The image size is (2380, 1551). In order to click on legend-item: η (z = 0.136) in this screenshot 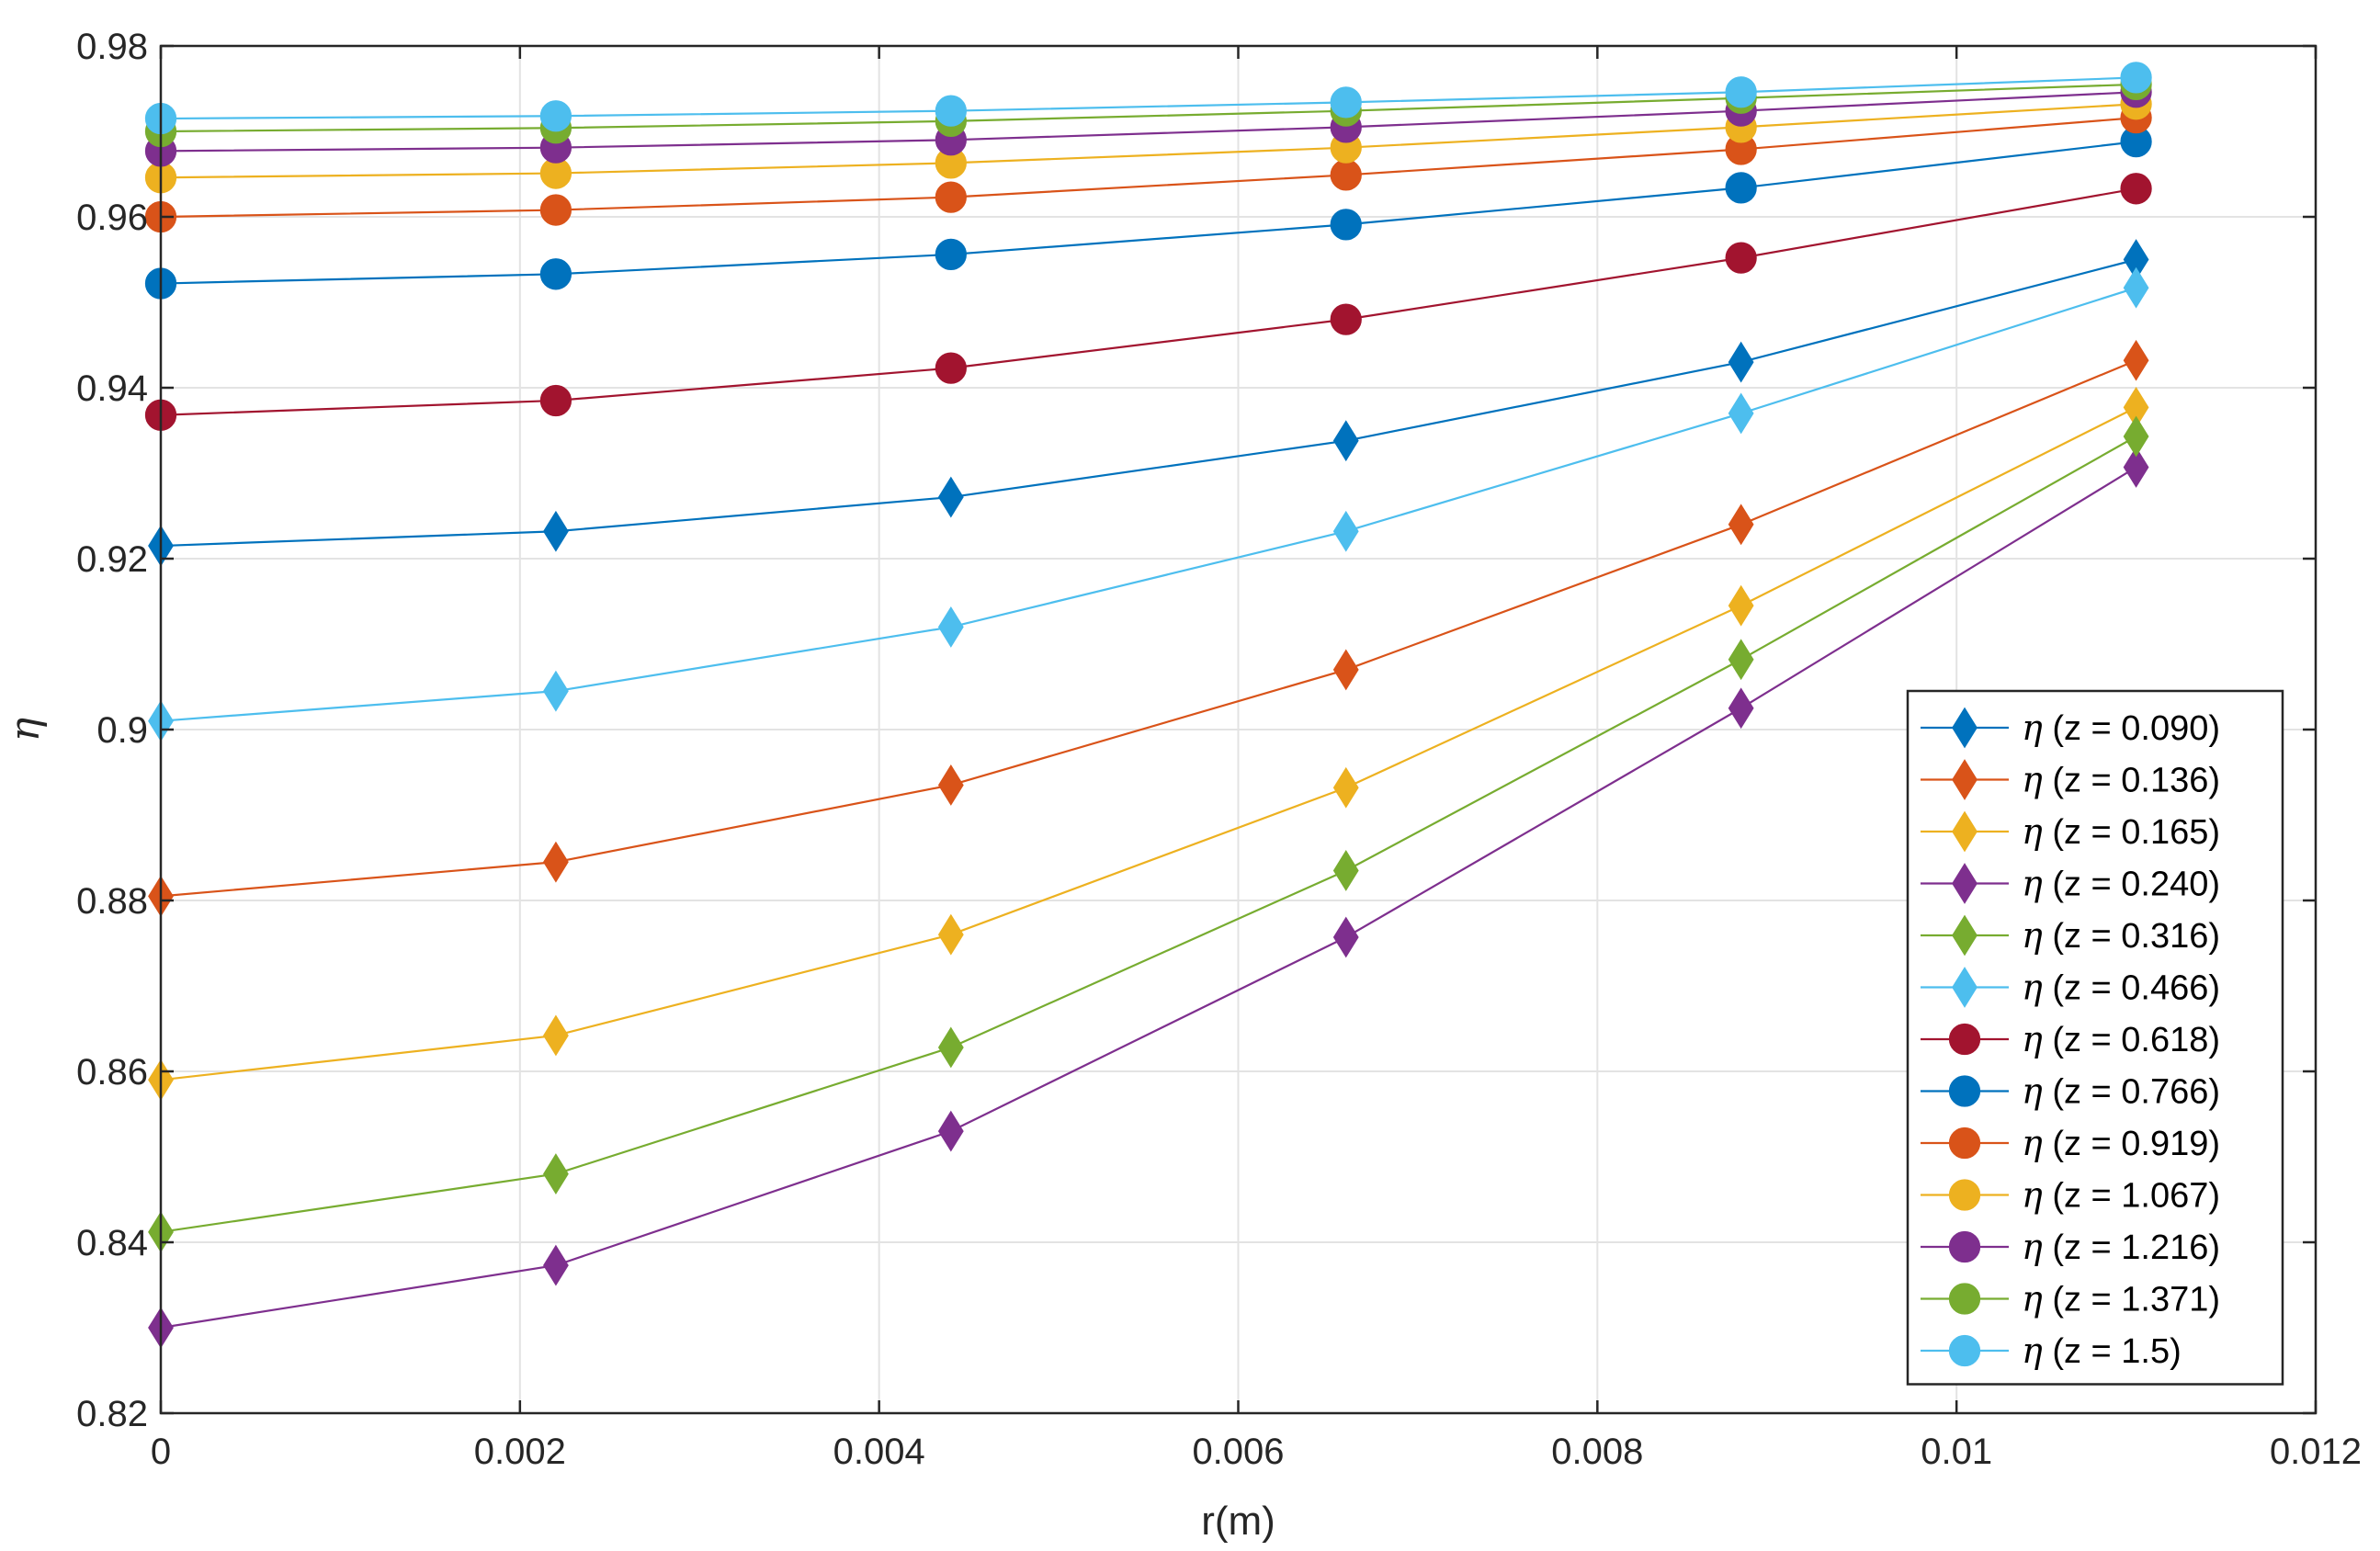, I will do `click(2070, 779)`.